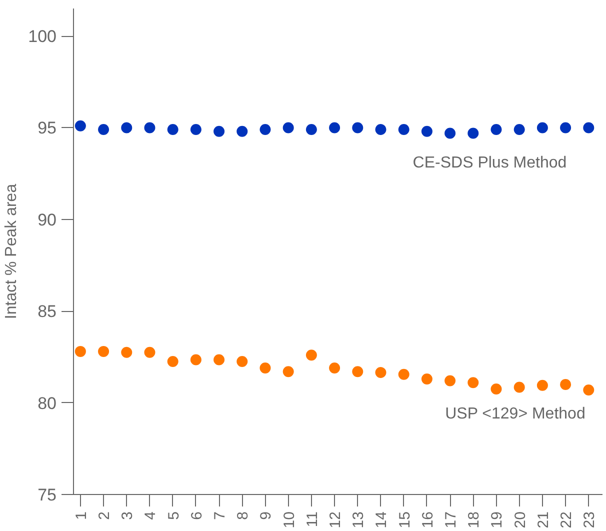  What do you see at coordinates (474, 519) in the screenshot?
I see `x-tick-label: 18` at bounding box center [474, 519].